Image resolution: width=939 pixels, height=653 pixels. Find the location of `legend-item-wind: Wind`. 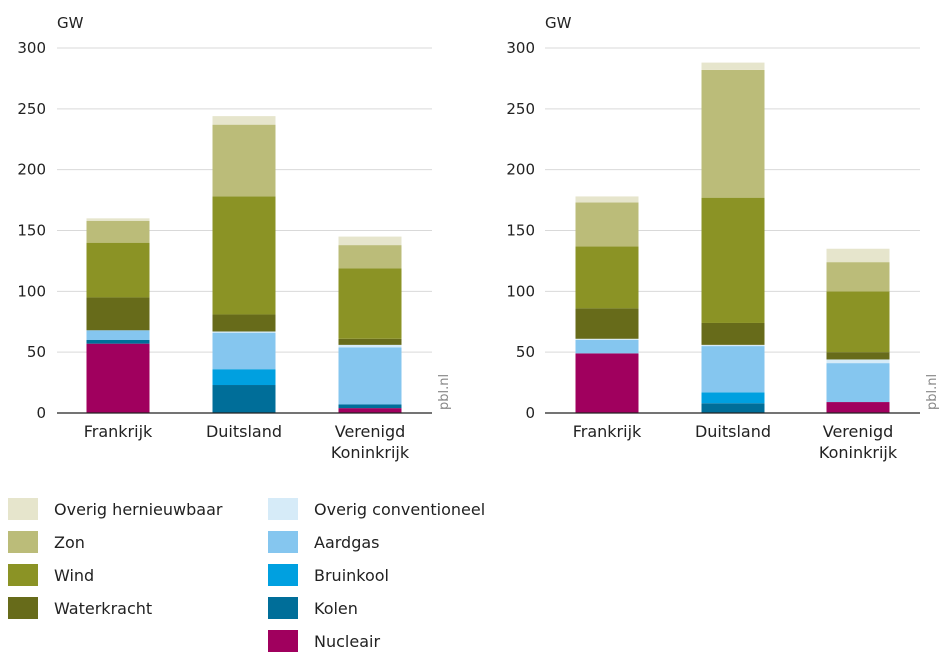

legend-item-wind: Wind is located at coordinates (51, 575).